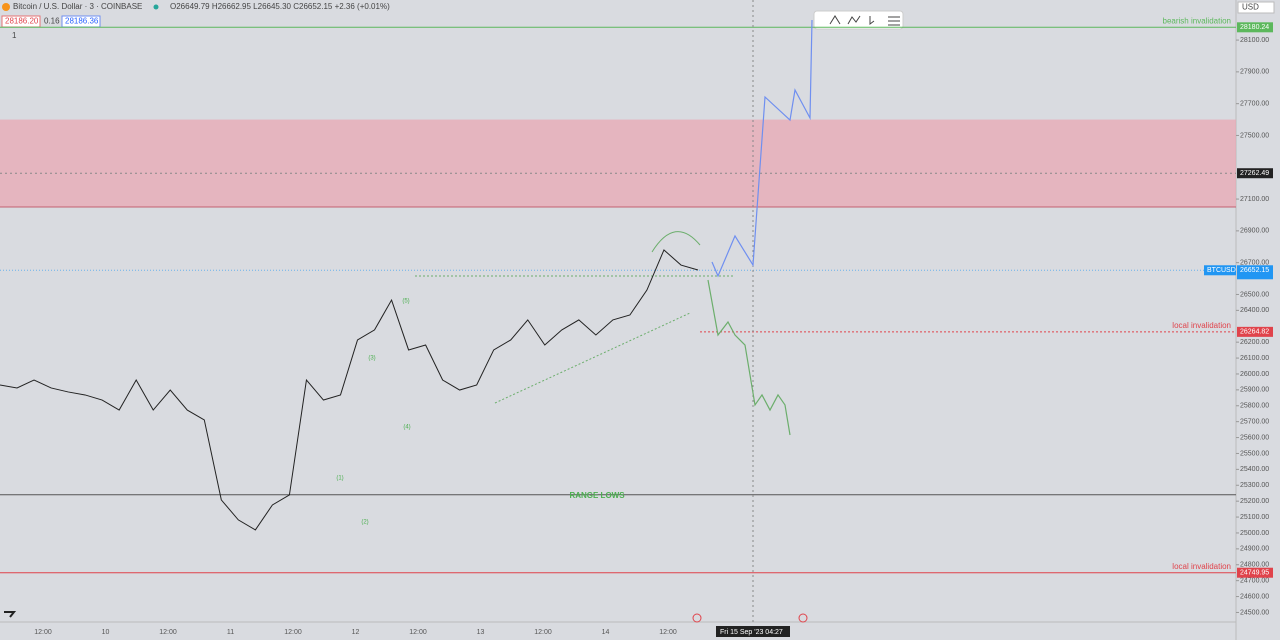 This screenshot has height=640, width=1280. I want to click on wave-label: (4), so click(406, 428).